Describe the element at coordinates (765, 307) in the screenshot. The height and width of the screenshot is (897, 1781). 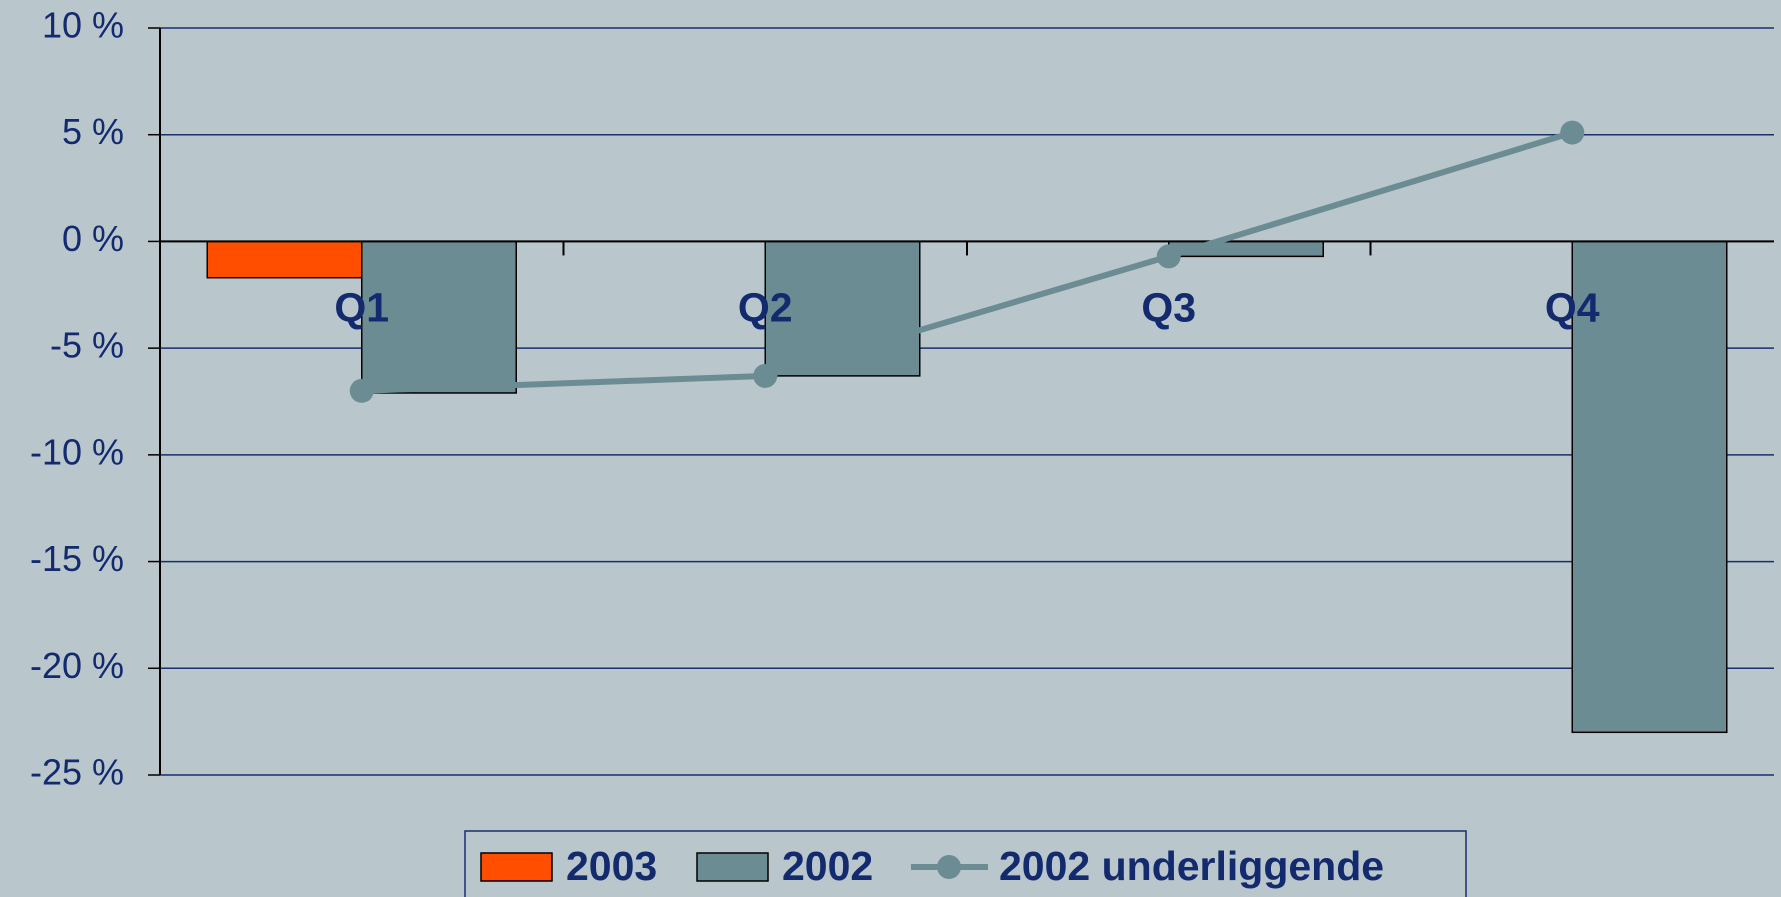
I see `x-tick-label: Q2` at that location.